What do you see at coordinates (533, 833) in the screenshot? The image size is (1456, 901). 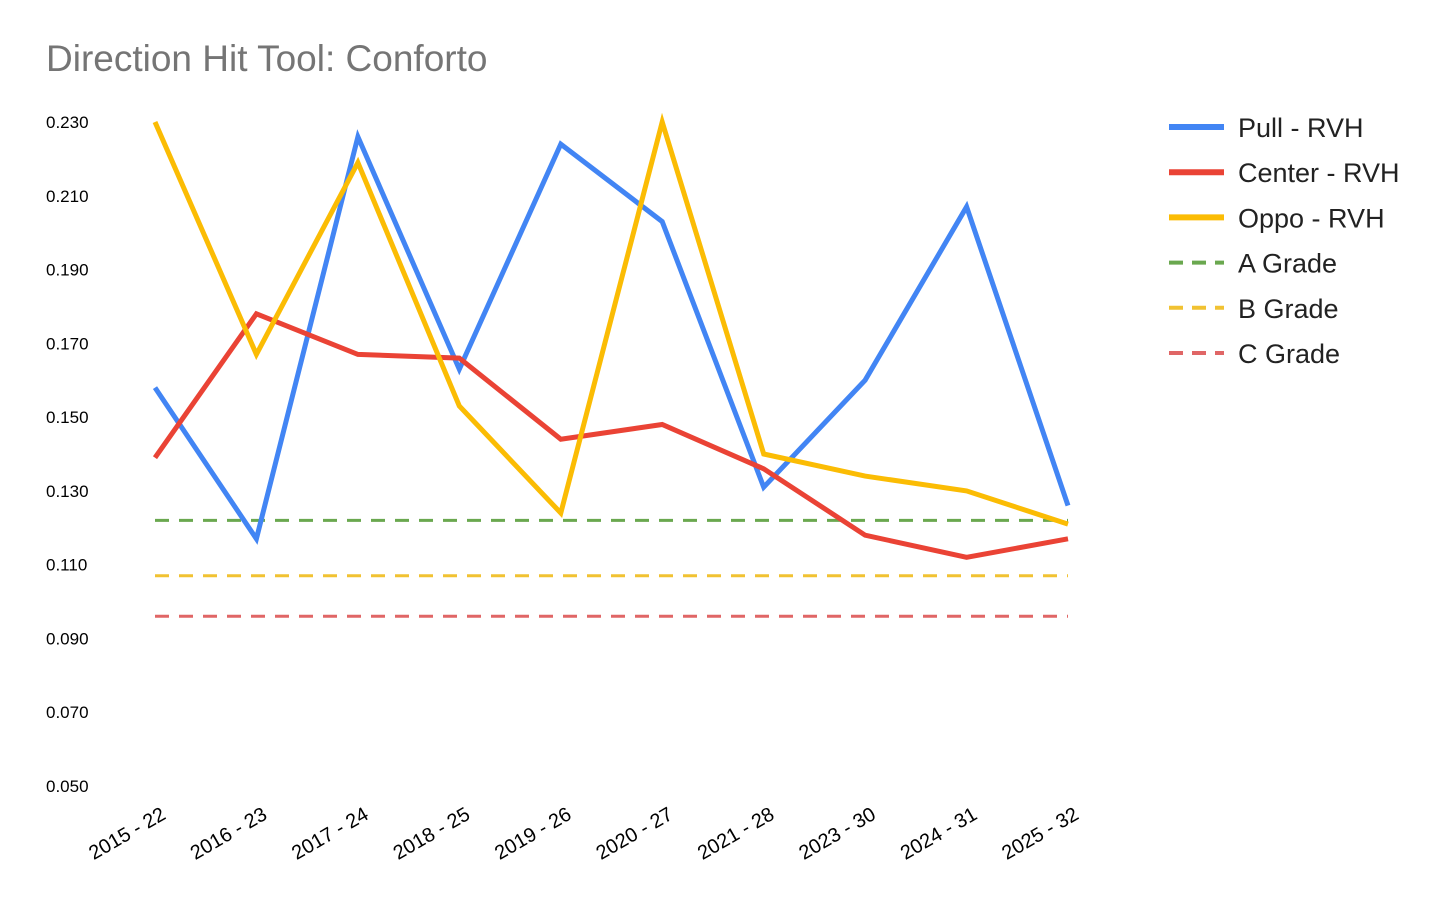 I see `x-tick-label: 2019 - 26` at bounding box center [533, 833].